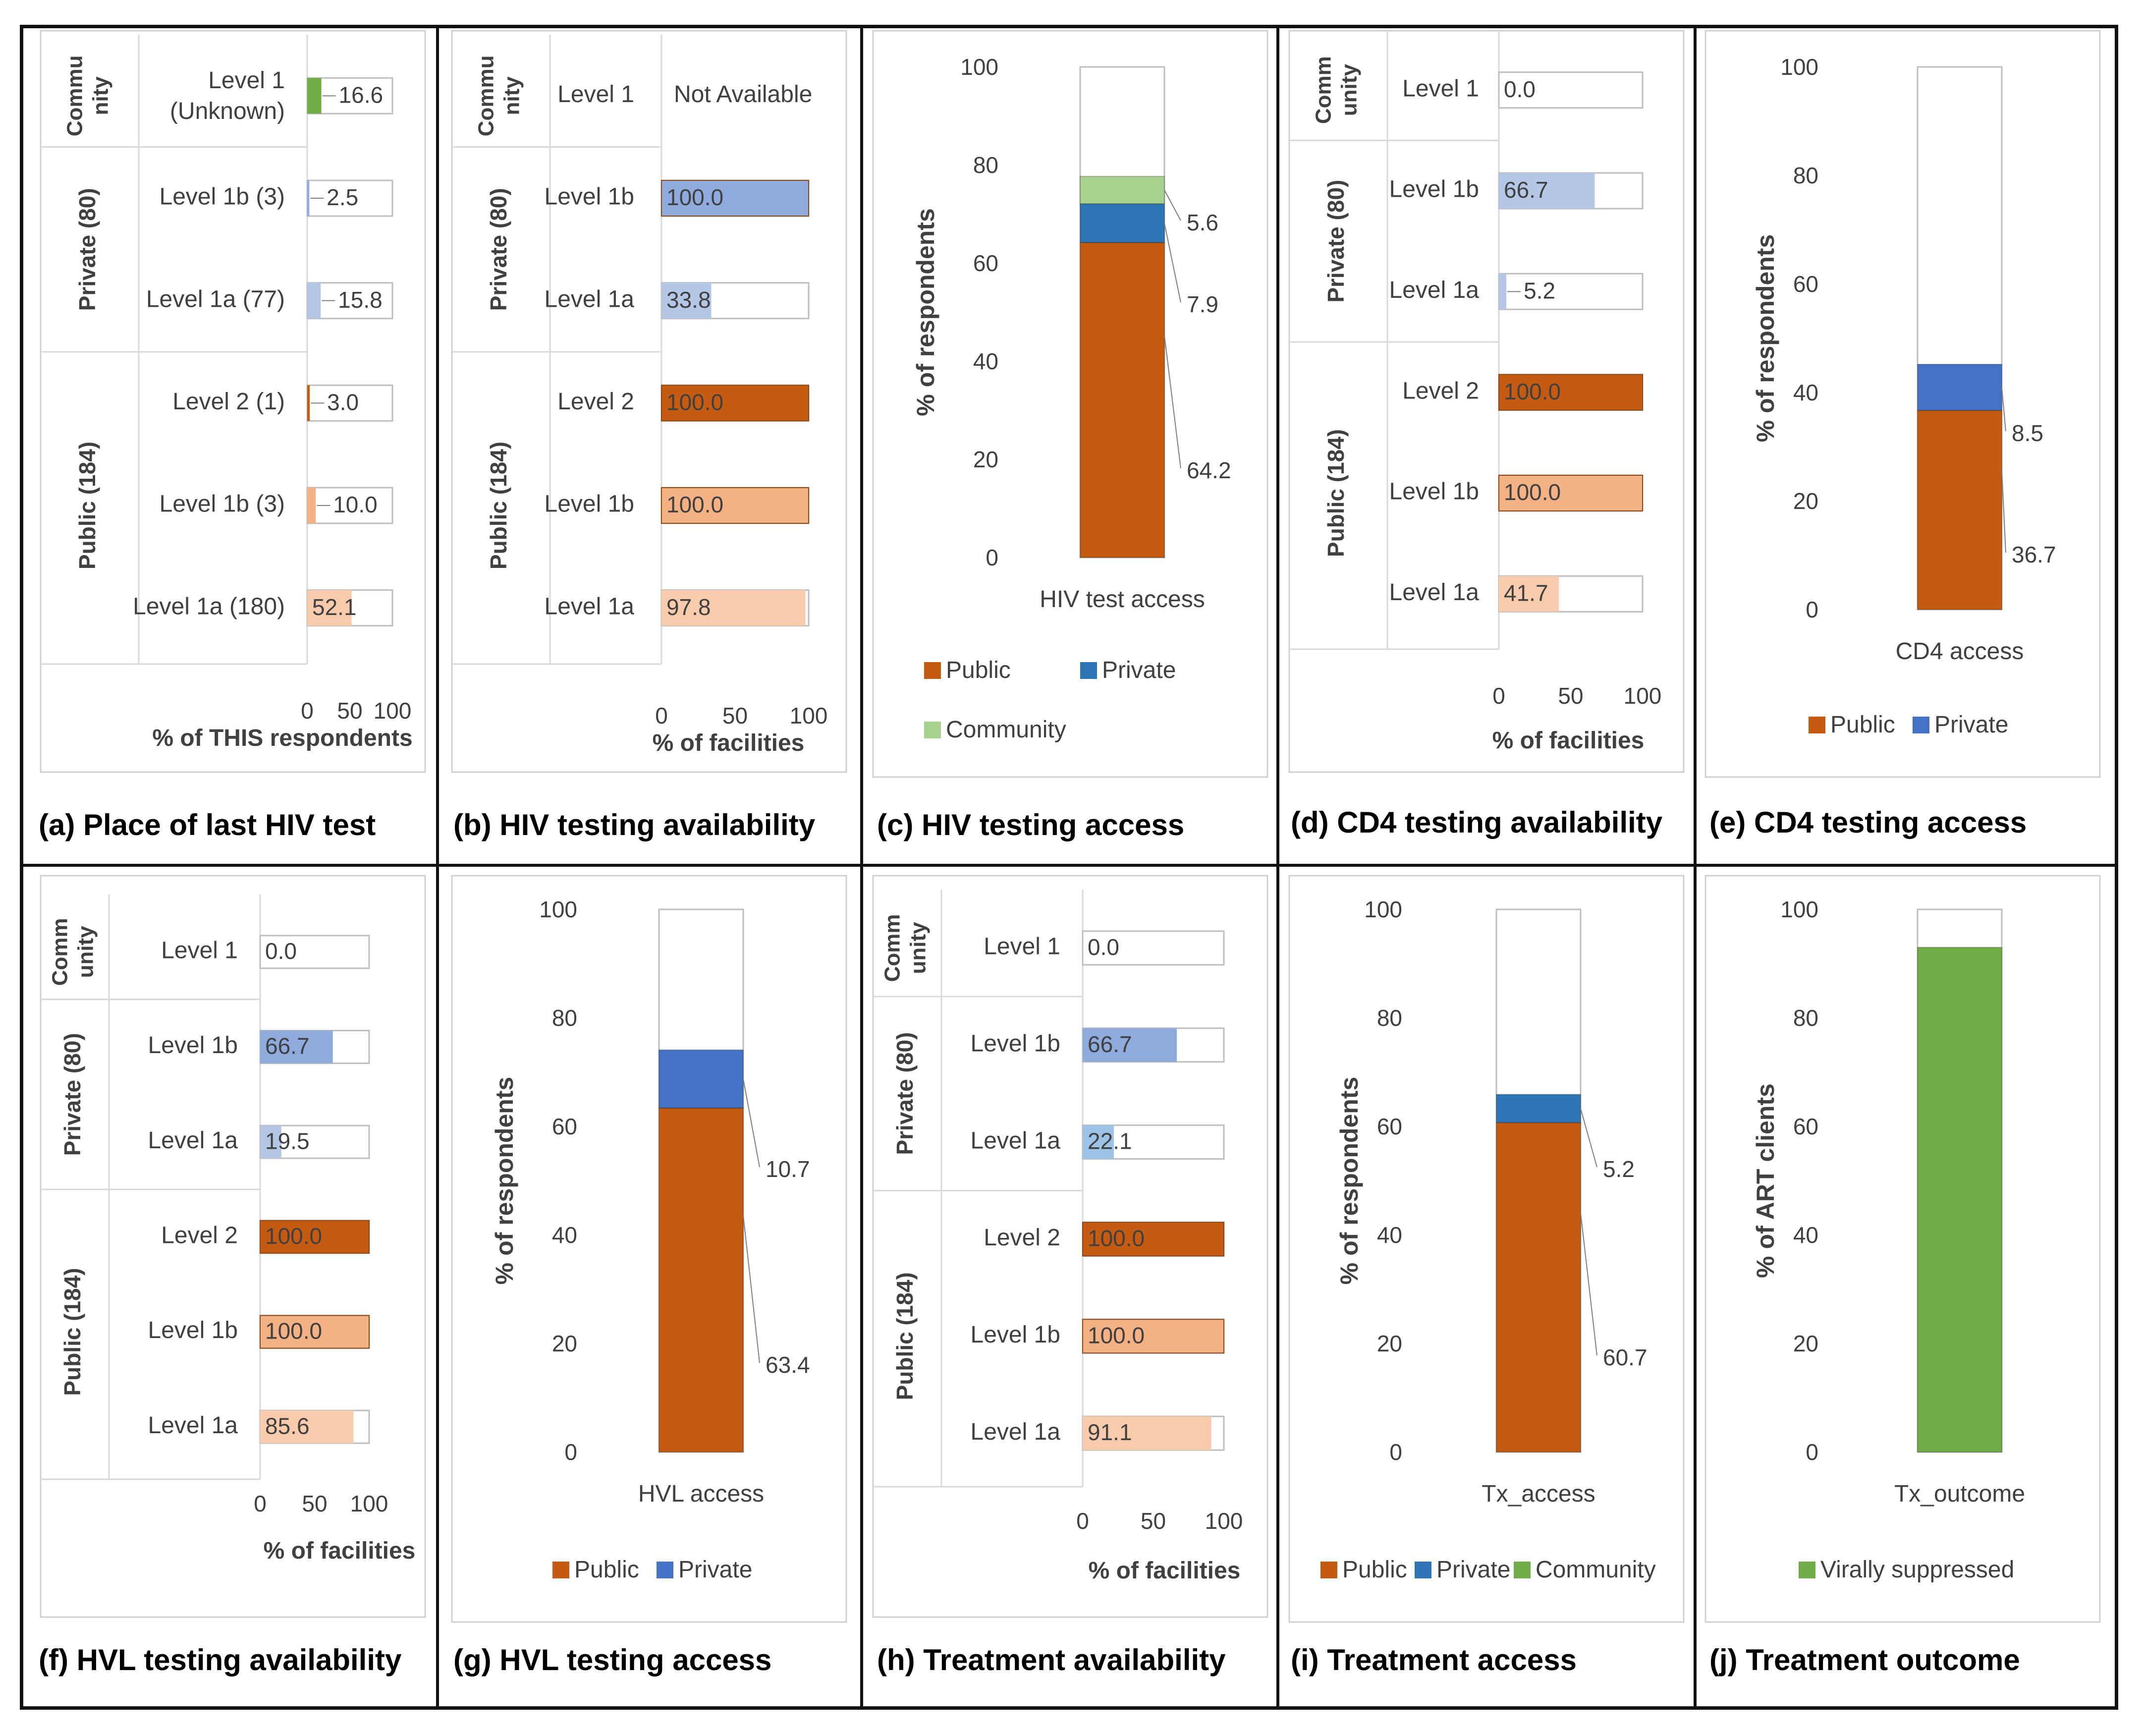  What do you see at coordinates (1902, 1249) in the screenshot?
I see `panel-j-border` at bounding box center [1902, 1249].